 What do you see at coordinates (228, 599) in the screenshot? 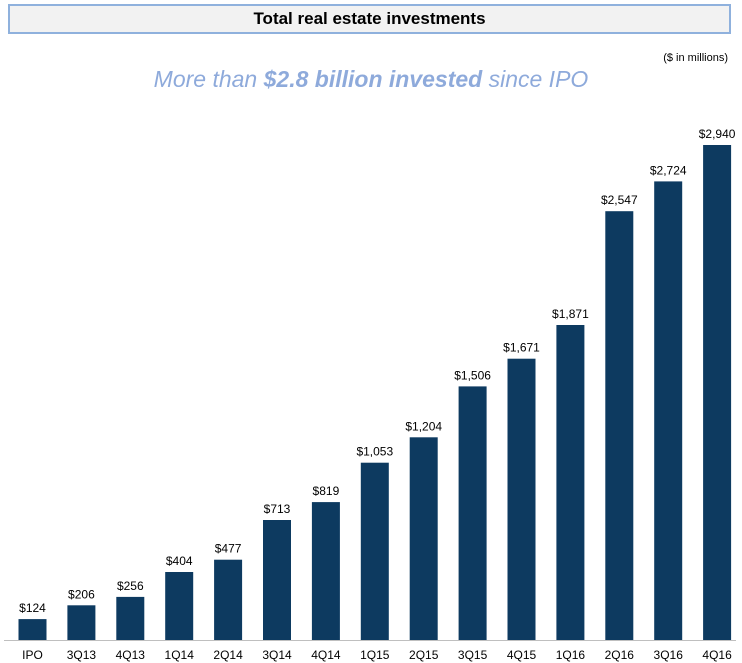
I see `bar-2Q14` at bounding box center [228, 599].